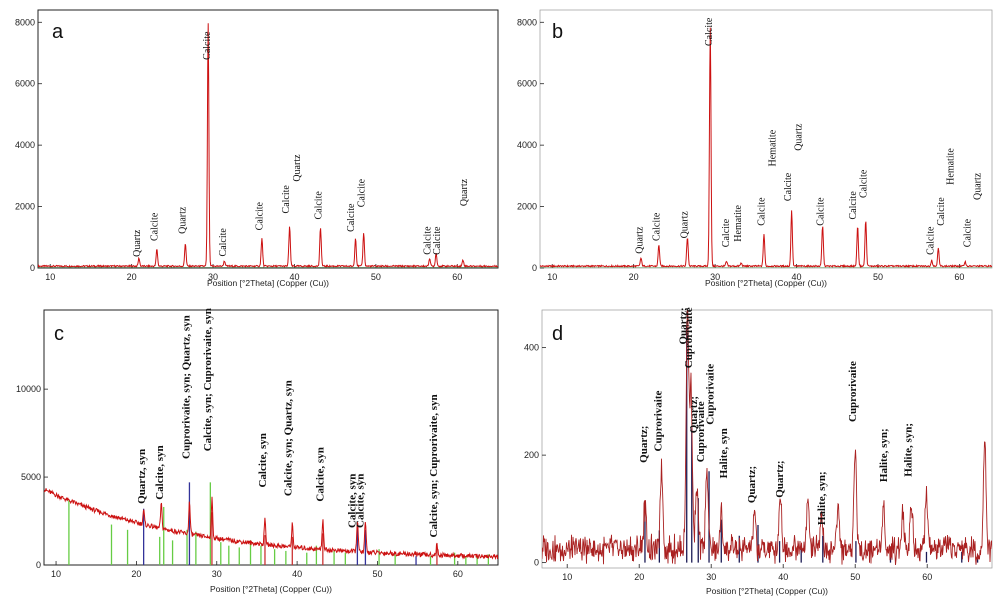  What do you see at coordinates (142, 476) in the screenshot?
I see `peak-annotation: Quartz, syn` at bounding box center [142, 476].